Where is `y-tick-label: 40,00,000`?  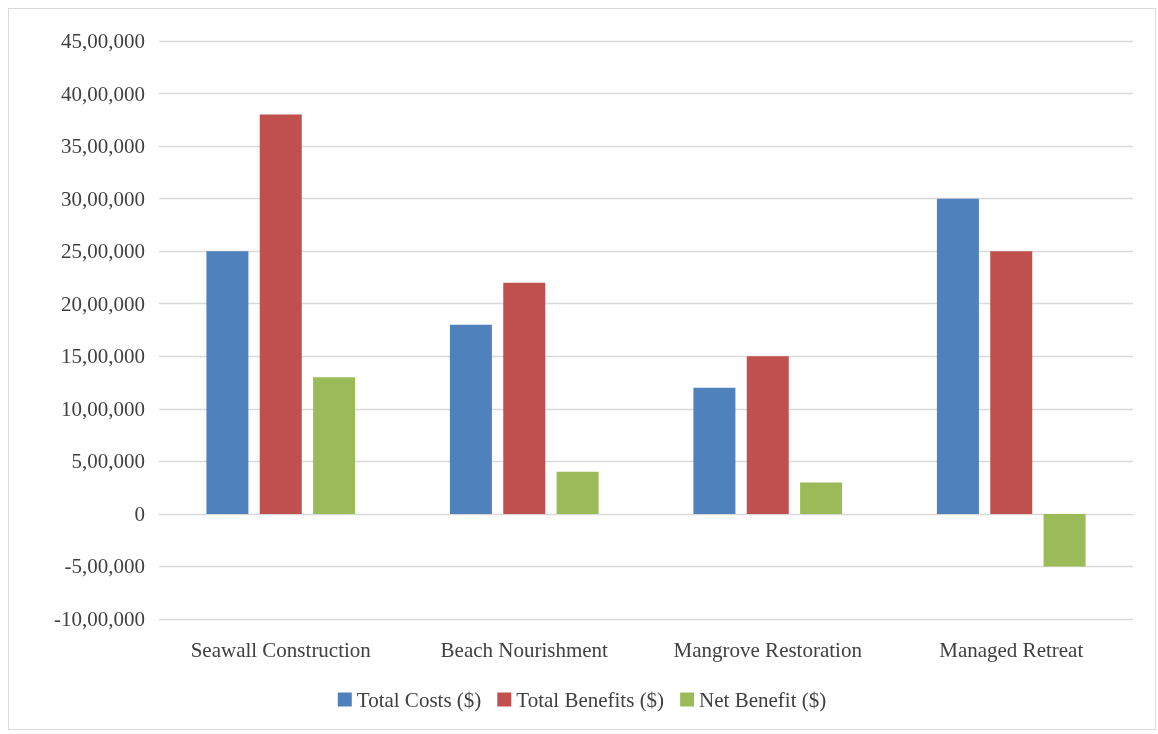
y-tick-label: 40,00,000 is located at coordinates (103, 93).